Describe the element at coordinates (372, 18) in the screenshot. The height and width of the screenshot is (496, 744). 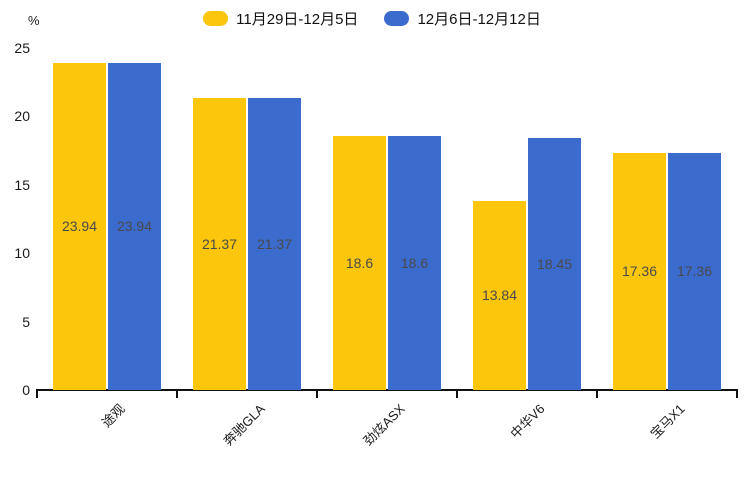
I see `chart-legend: 11月29日-12月5日 12月6日-12月12日` at that location.